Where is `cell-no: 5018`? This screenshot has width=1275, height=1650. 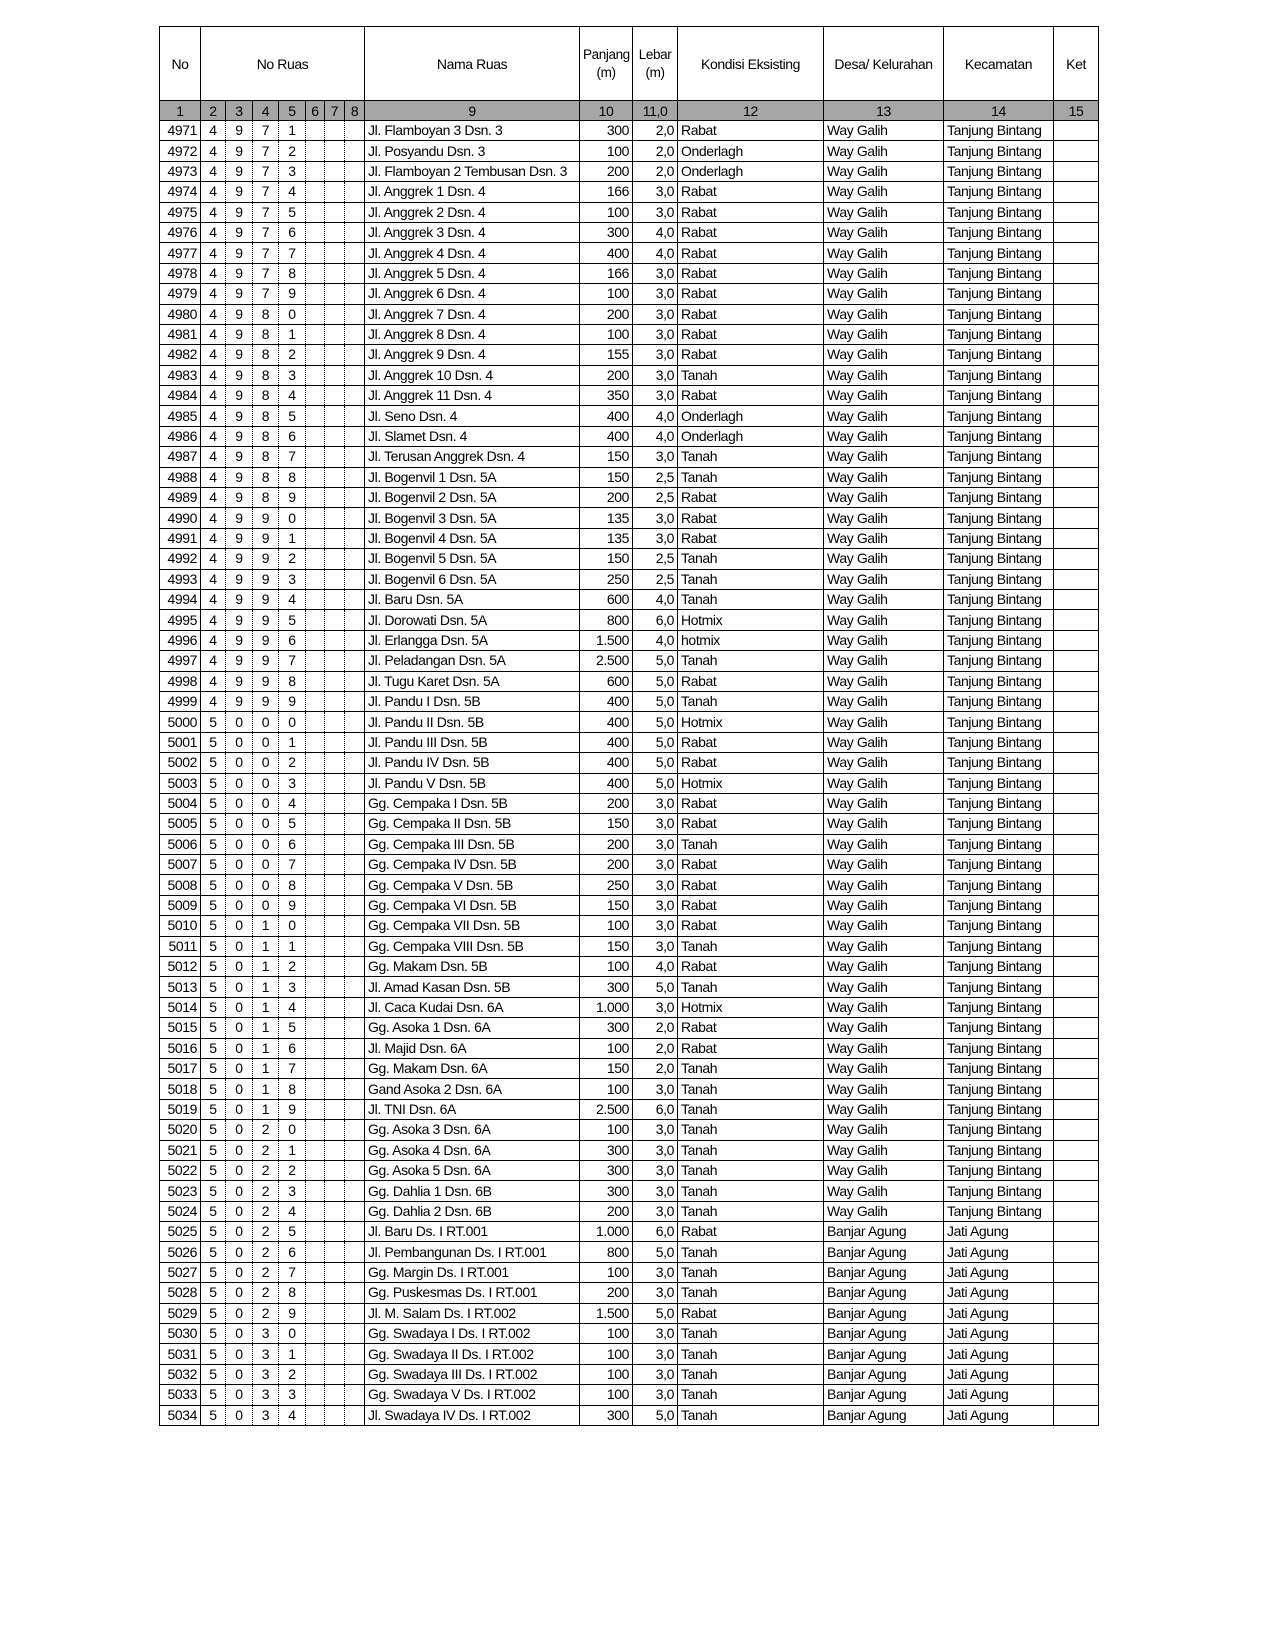 cell-no: 5018 is located at coordinates (180, 1089).